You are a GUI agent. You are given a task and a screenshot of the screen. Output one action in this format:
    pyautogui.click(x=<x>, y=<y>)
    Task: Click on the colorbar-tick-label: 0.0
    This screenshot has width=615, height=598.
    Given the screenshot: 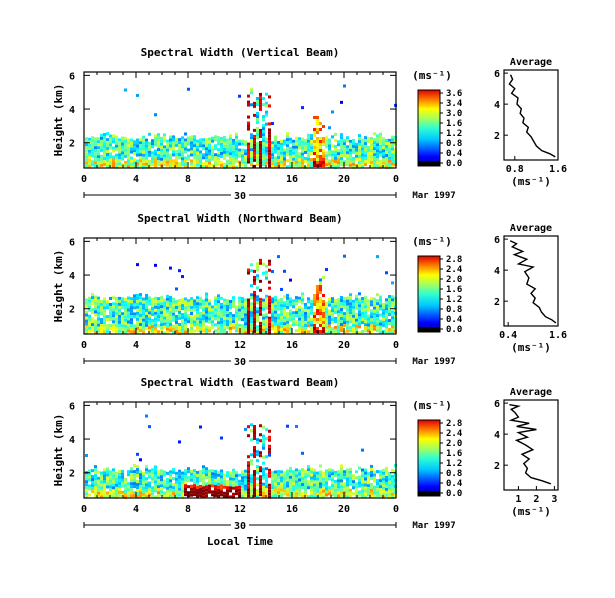 What is the action you would take?
    pyautogui.click(x=454, y=330)
    